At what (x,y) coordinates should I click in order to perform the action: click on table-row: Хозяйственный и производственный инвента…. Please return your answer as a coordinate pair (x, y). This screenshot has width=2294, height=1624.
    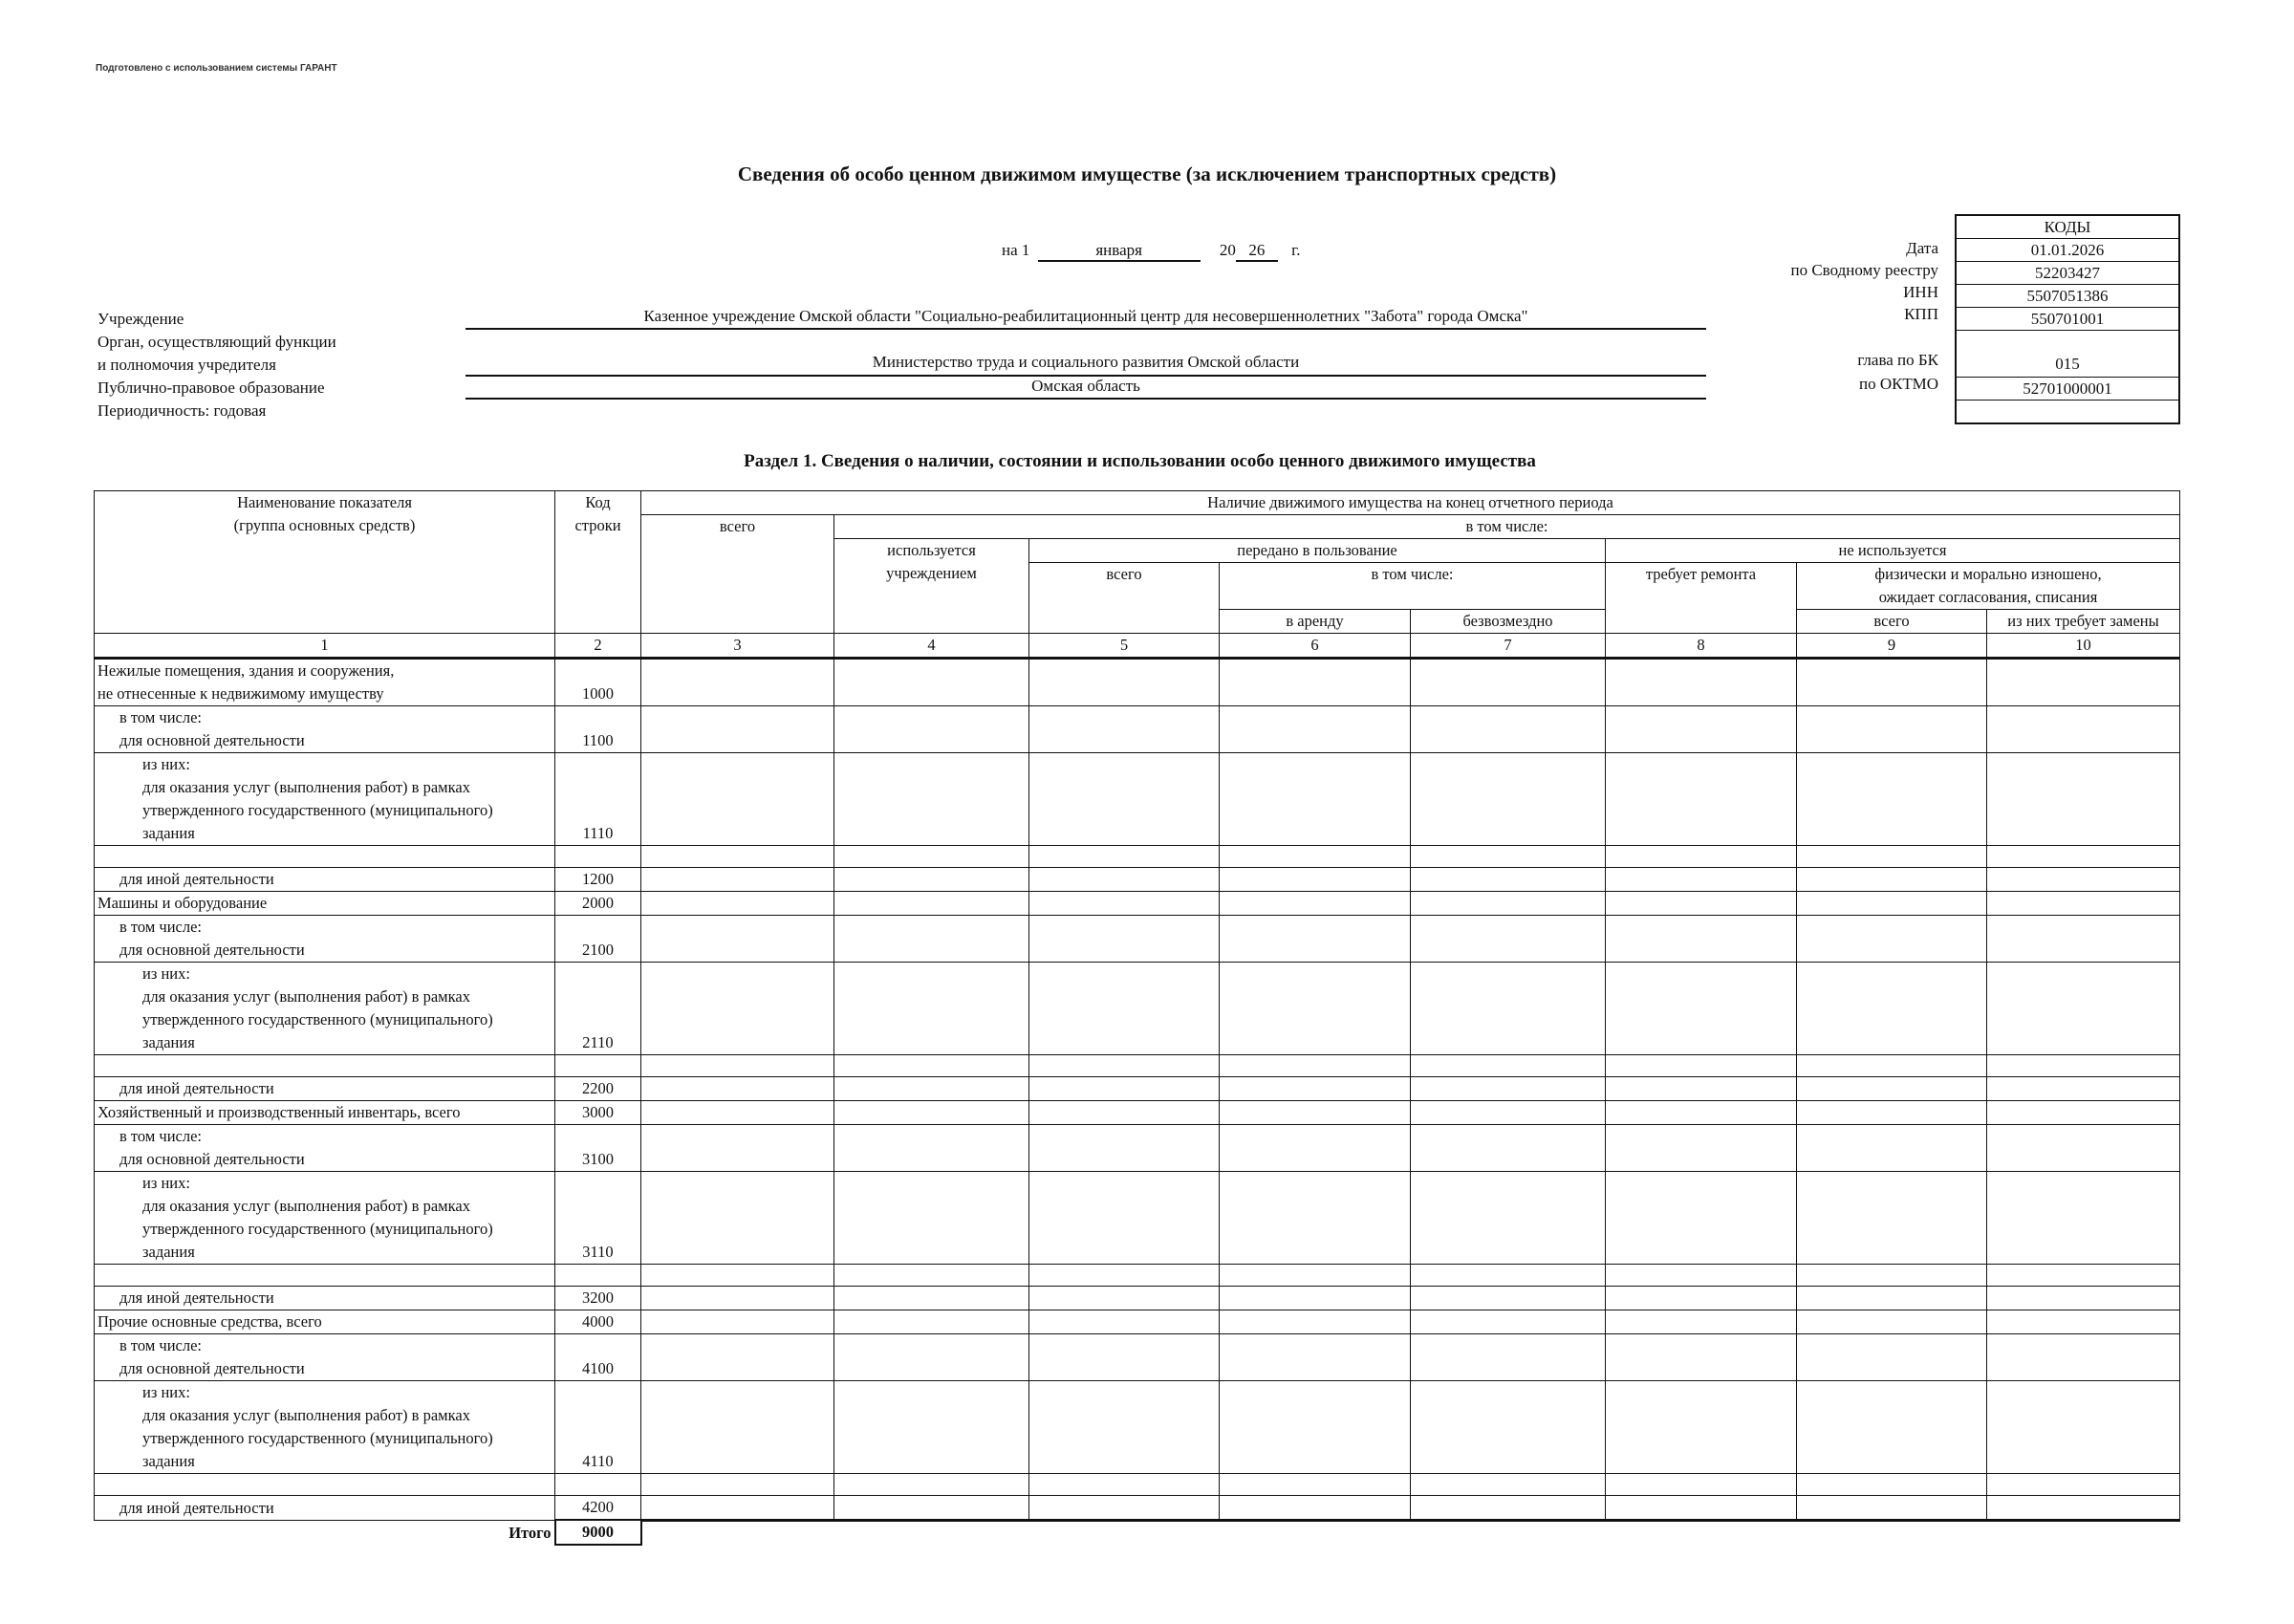
    Looking at the image, I should click on (1137, 1112).